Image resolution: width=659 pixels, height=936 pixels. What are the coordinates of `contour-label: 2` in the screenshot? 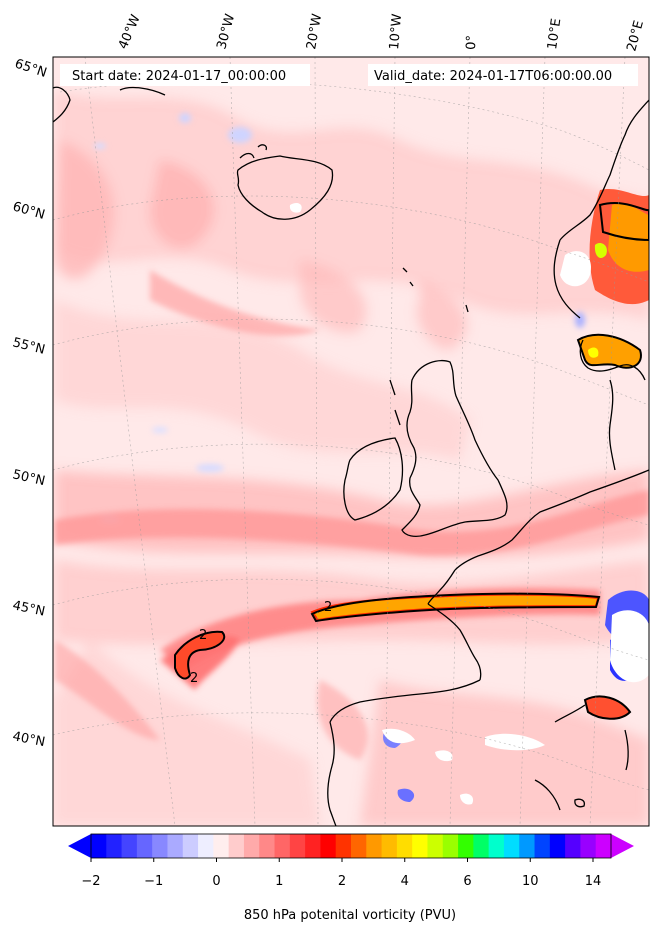 It's located at (328, 607).